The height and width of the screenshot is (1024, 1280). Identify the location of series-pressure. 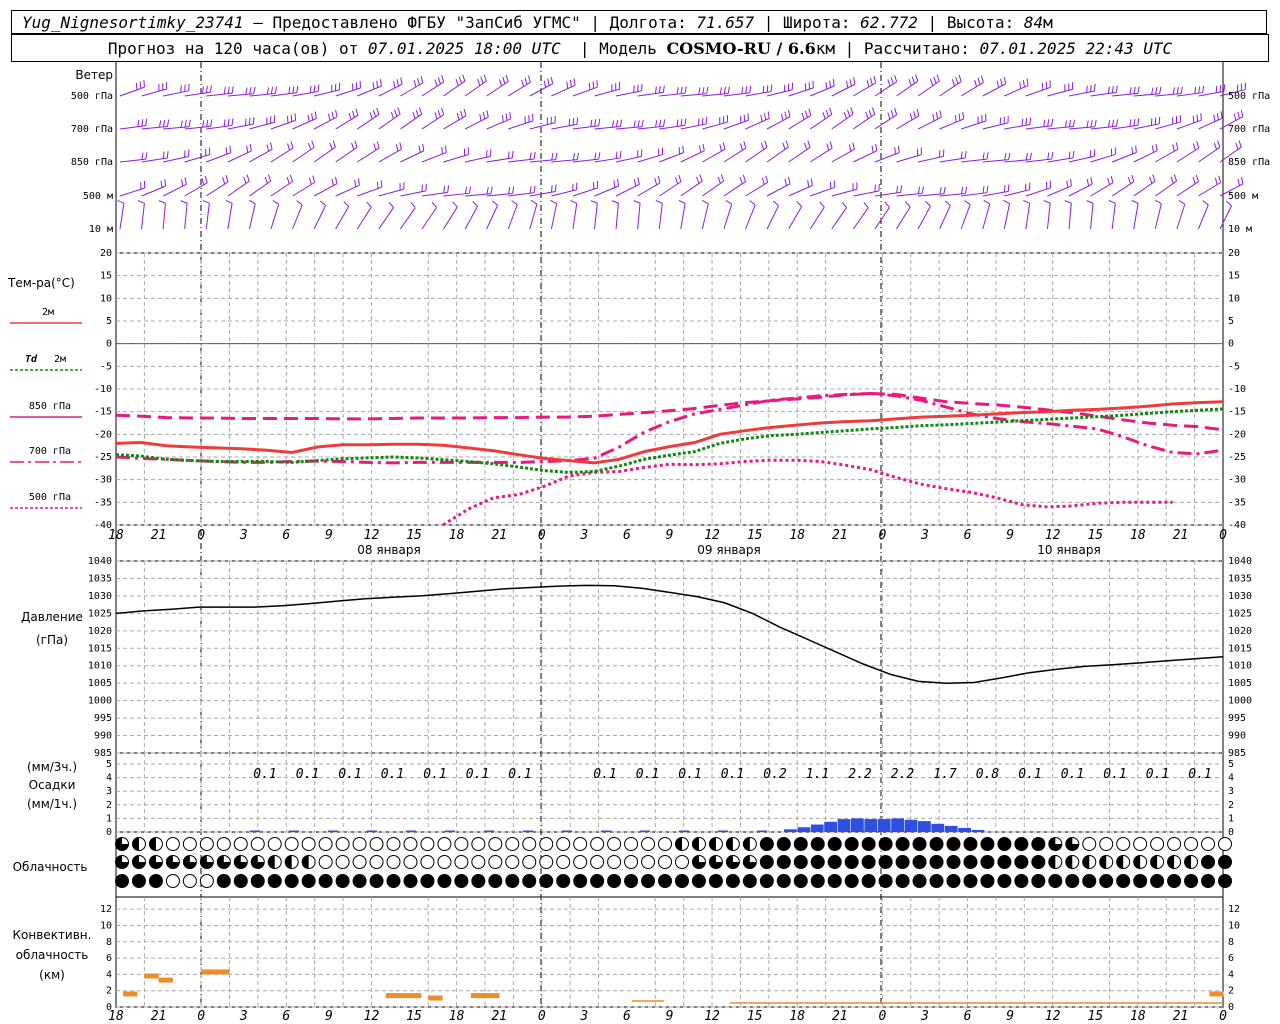
(669, 634).